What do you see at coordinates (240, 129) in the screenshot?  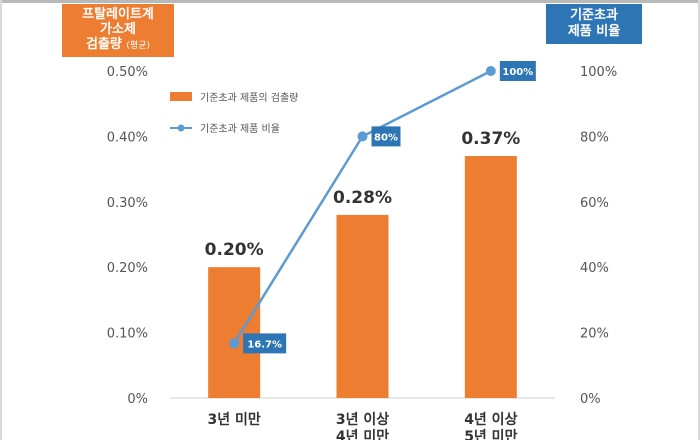 I see `legend-label-line: 기준초과 제품 비율` at bounding box center [240, 129].